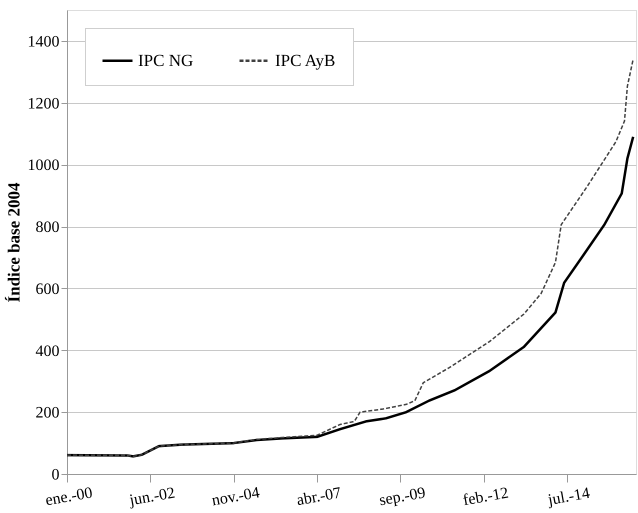 This screenshot has width=638, height=513. Describe the element at coordinates (44, 103) in the screenshot. I see `y-tick-label: 1200` at that location.